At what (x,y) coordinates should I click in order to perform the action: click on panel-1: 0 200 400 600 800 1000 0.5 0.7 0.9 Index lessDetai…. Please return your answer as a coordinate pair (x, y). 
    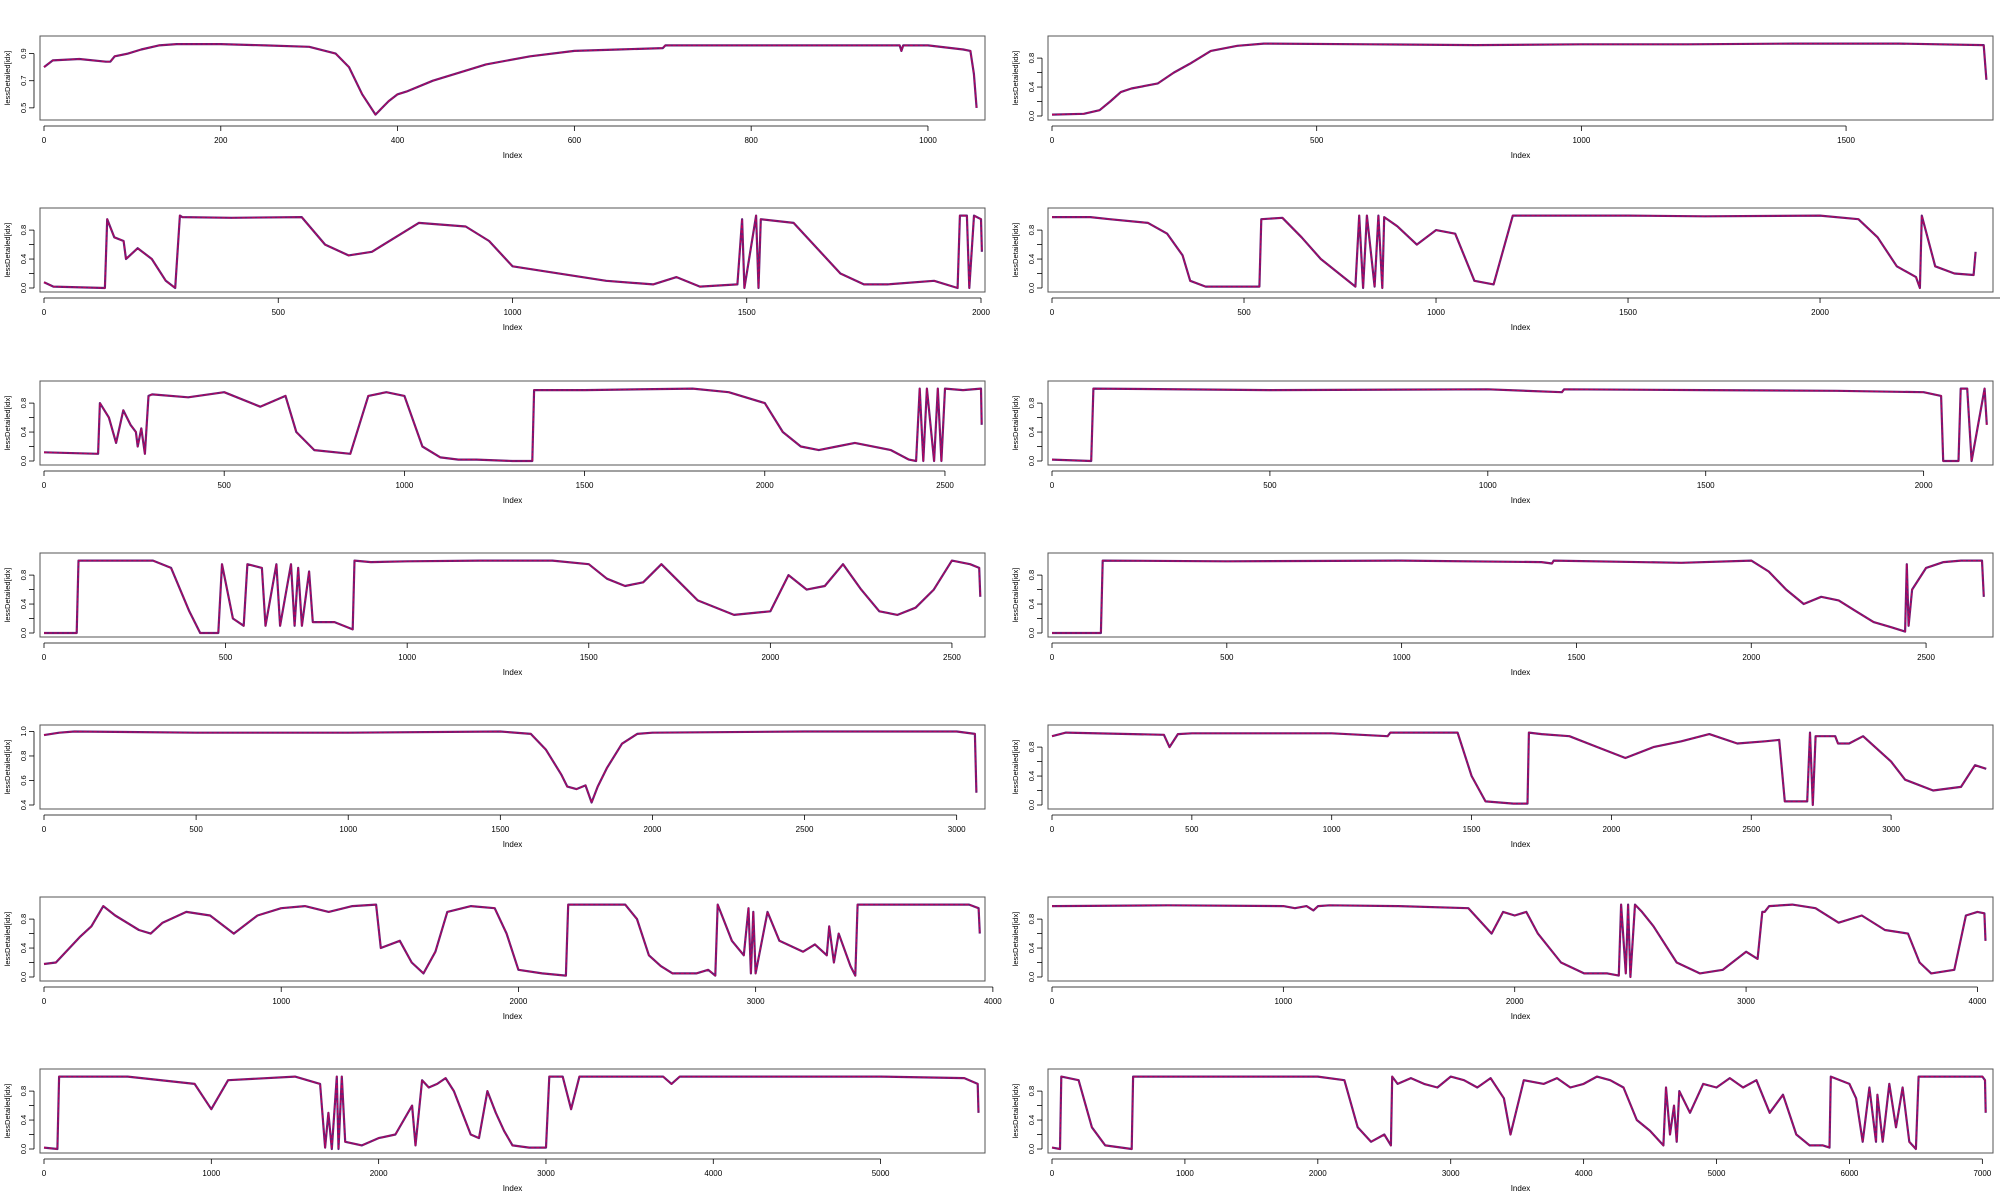
    Looking at the image, I should click on (494, 97).